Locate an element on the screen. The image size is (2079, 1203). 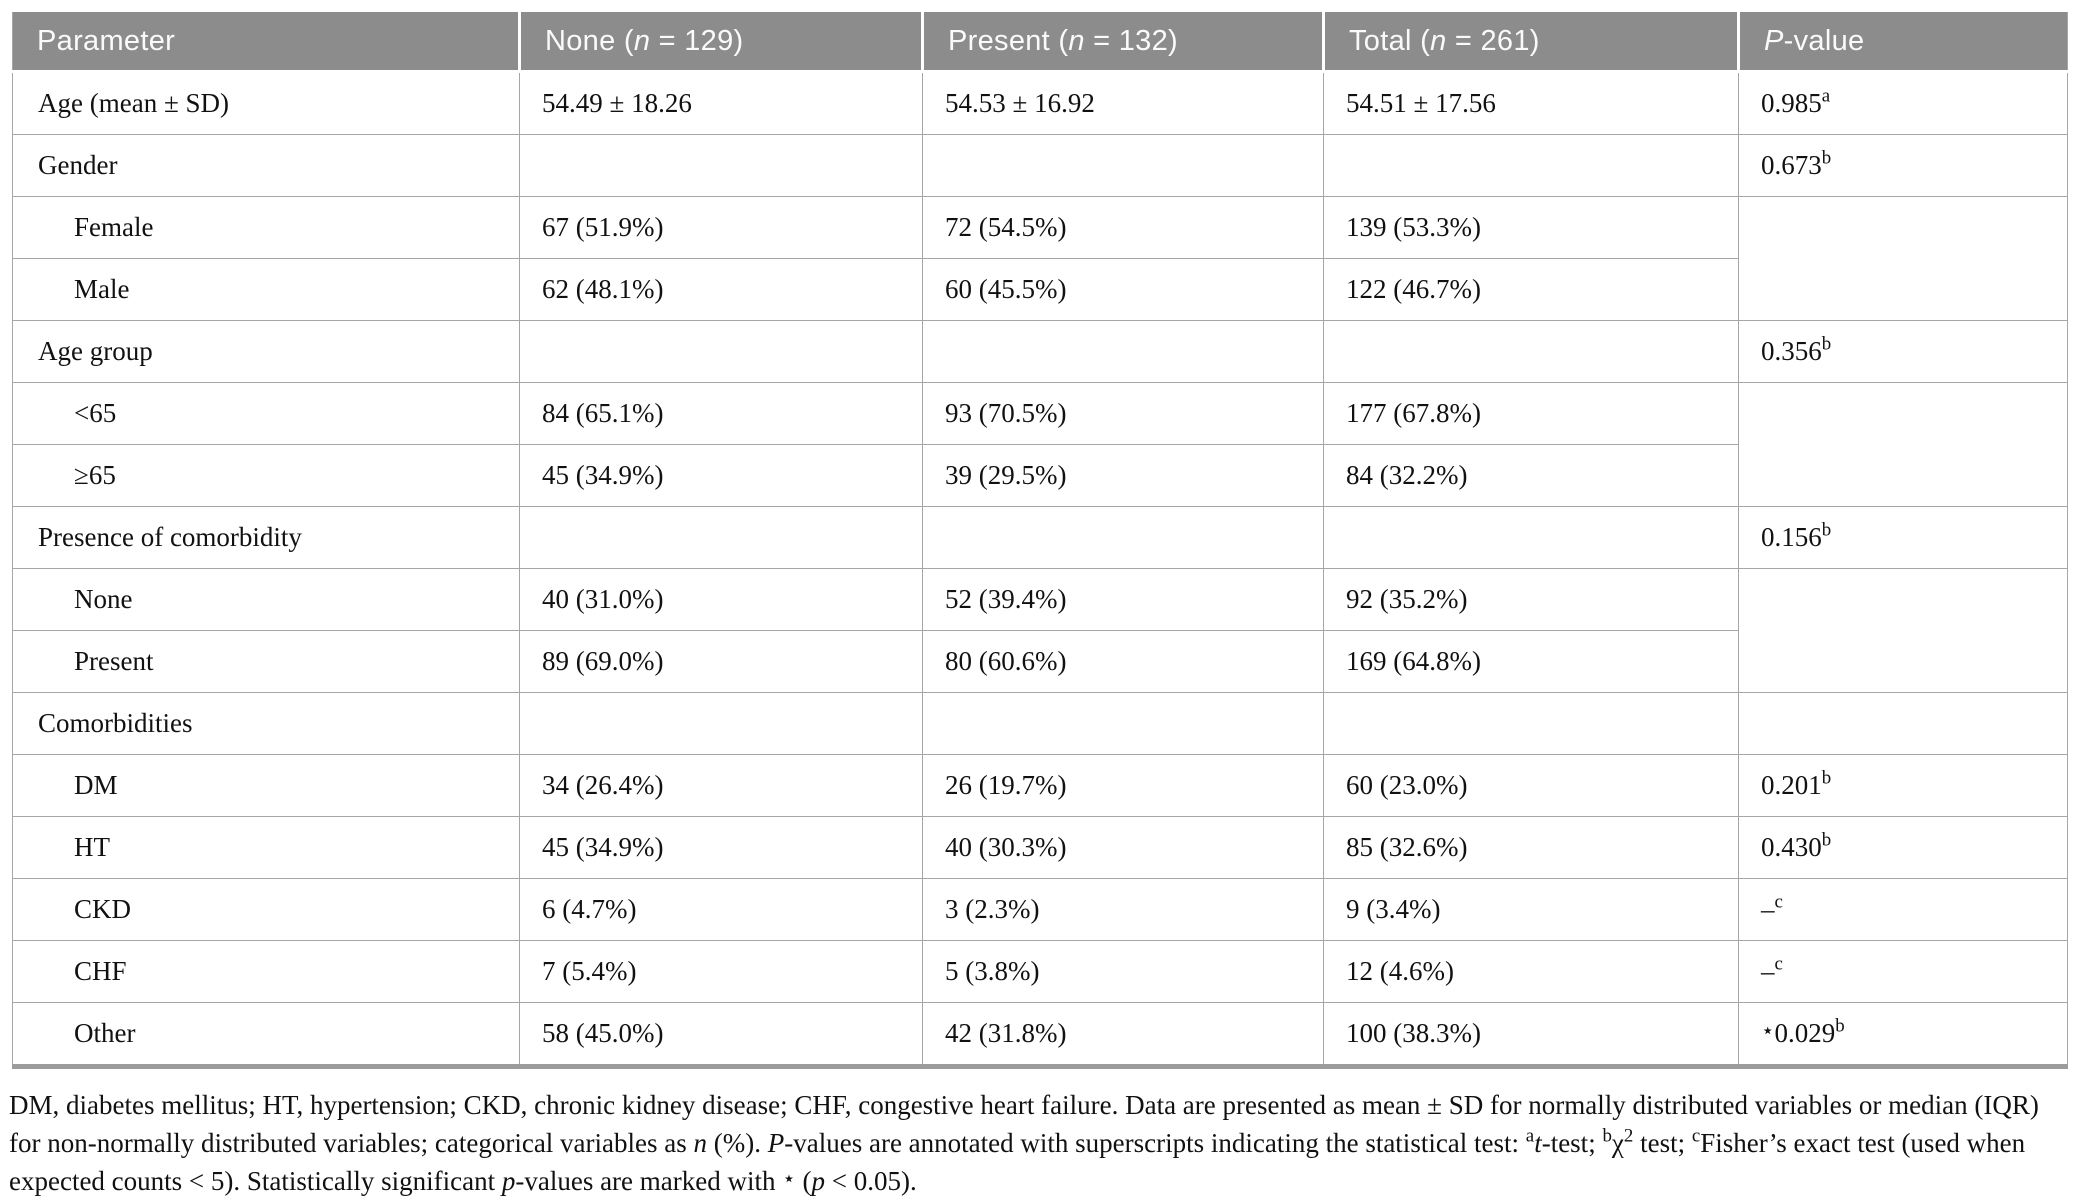
cell-total: 169 (64.8%) is located at coordinates (1531, 661).